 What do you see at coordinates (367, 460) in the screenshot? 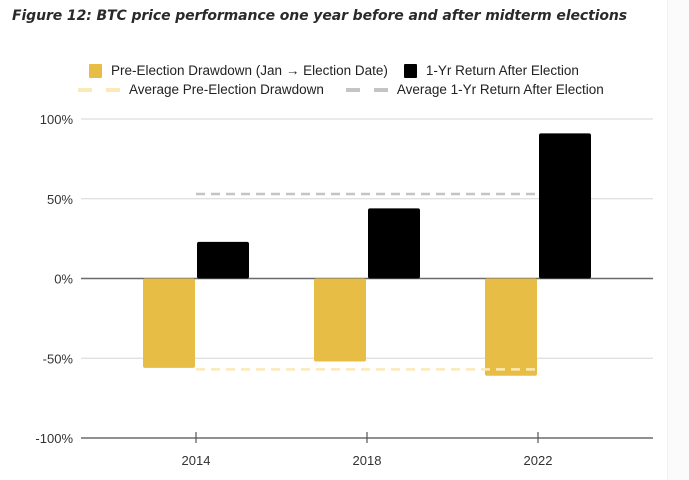
I see `x-tick-label: 2018` at bounding box center [367, 460].